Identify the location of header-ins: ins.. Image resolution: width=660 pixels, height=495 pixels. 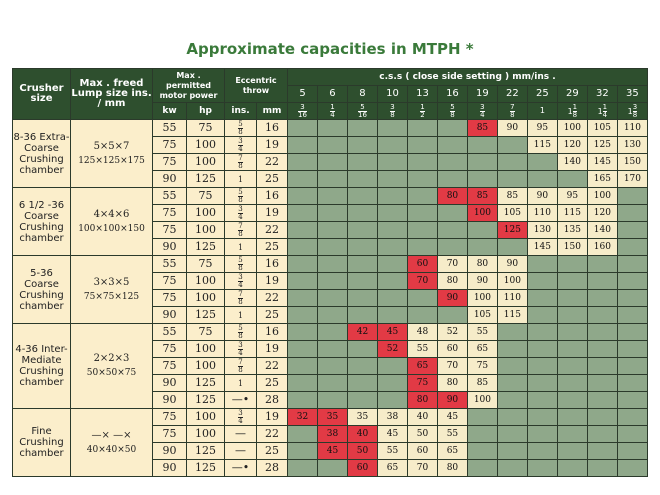
(241, 111).